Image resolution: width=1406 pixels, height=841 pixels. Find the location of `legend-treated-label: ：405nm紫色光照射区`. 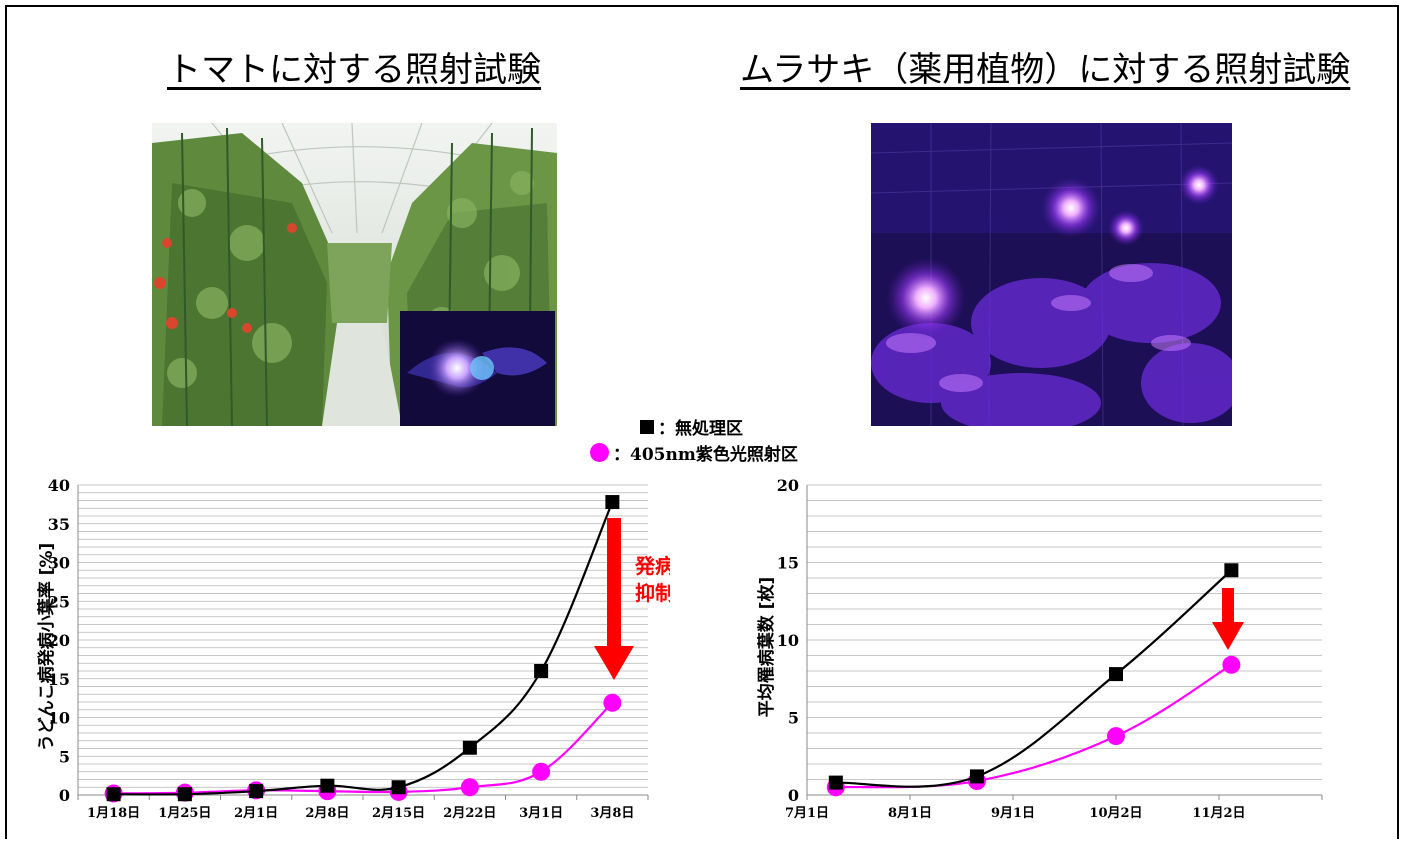

legend-treated-label: ：405nm紫色光照射区 is located at coordinates (705, 455).